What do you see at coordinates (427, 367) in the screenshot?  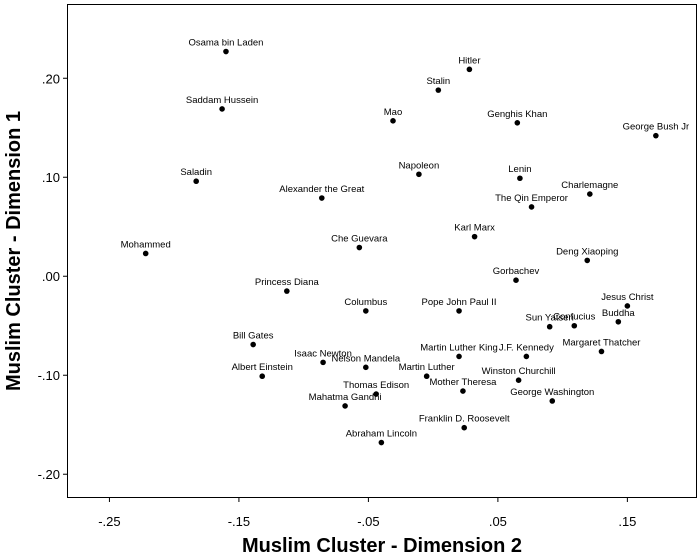 I see `point-label: Martin Luther` at bounding box center [427, 367].